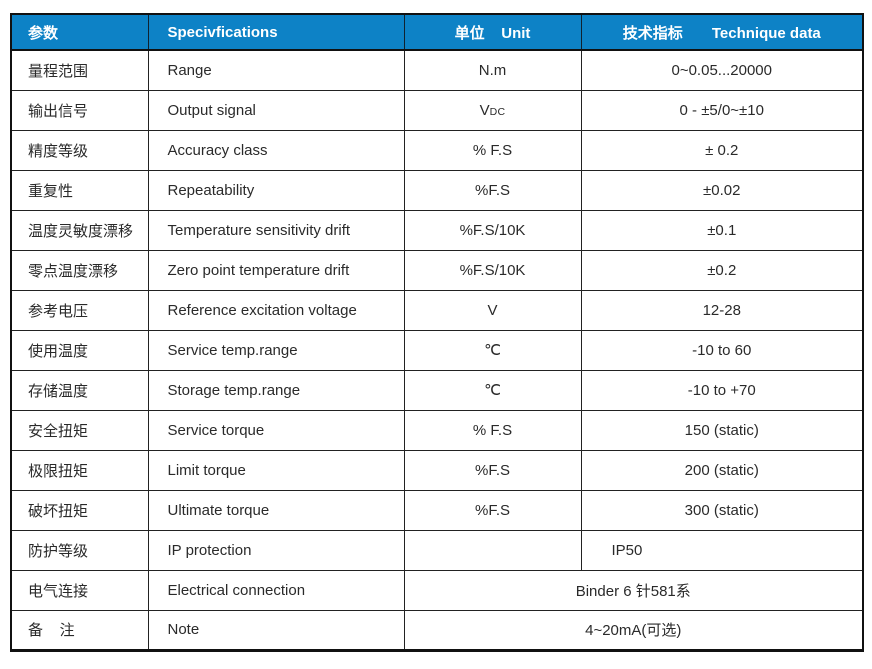  What do you see at coordinates (79, 470) in the screenshot?
I see `param-cell: 极限扭矩` at bounding box center [79, 470].